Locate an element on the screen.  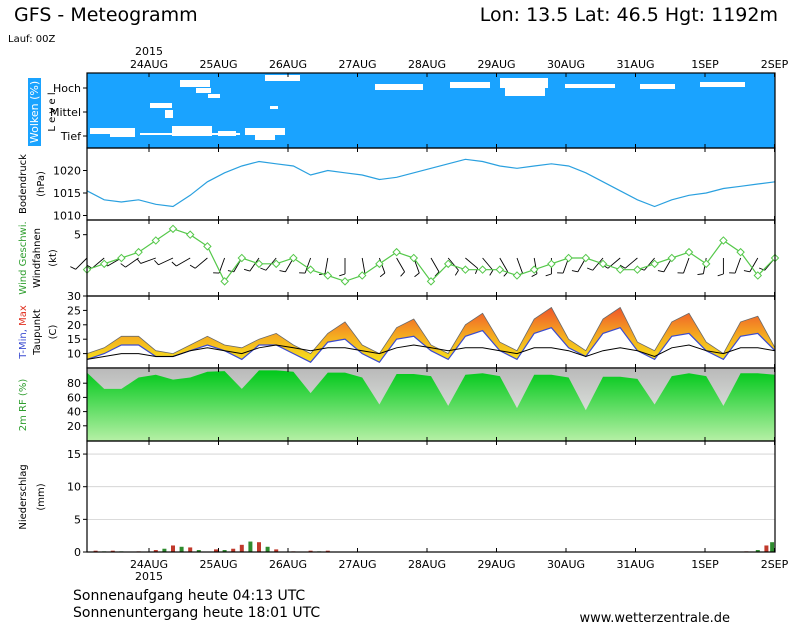
date-label-bottom: 27AUG is located at coordinates (357, 564).